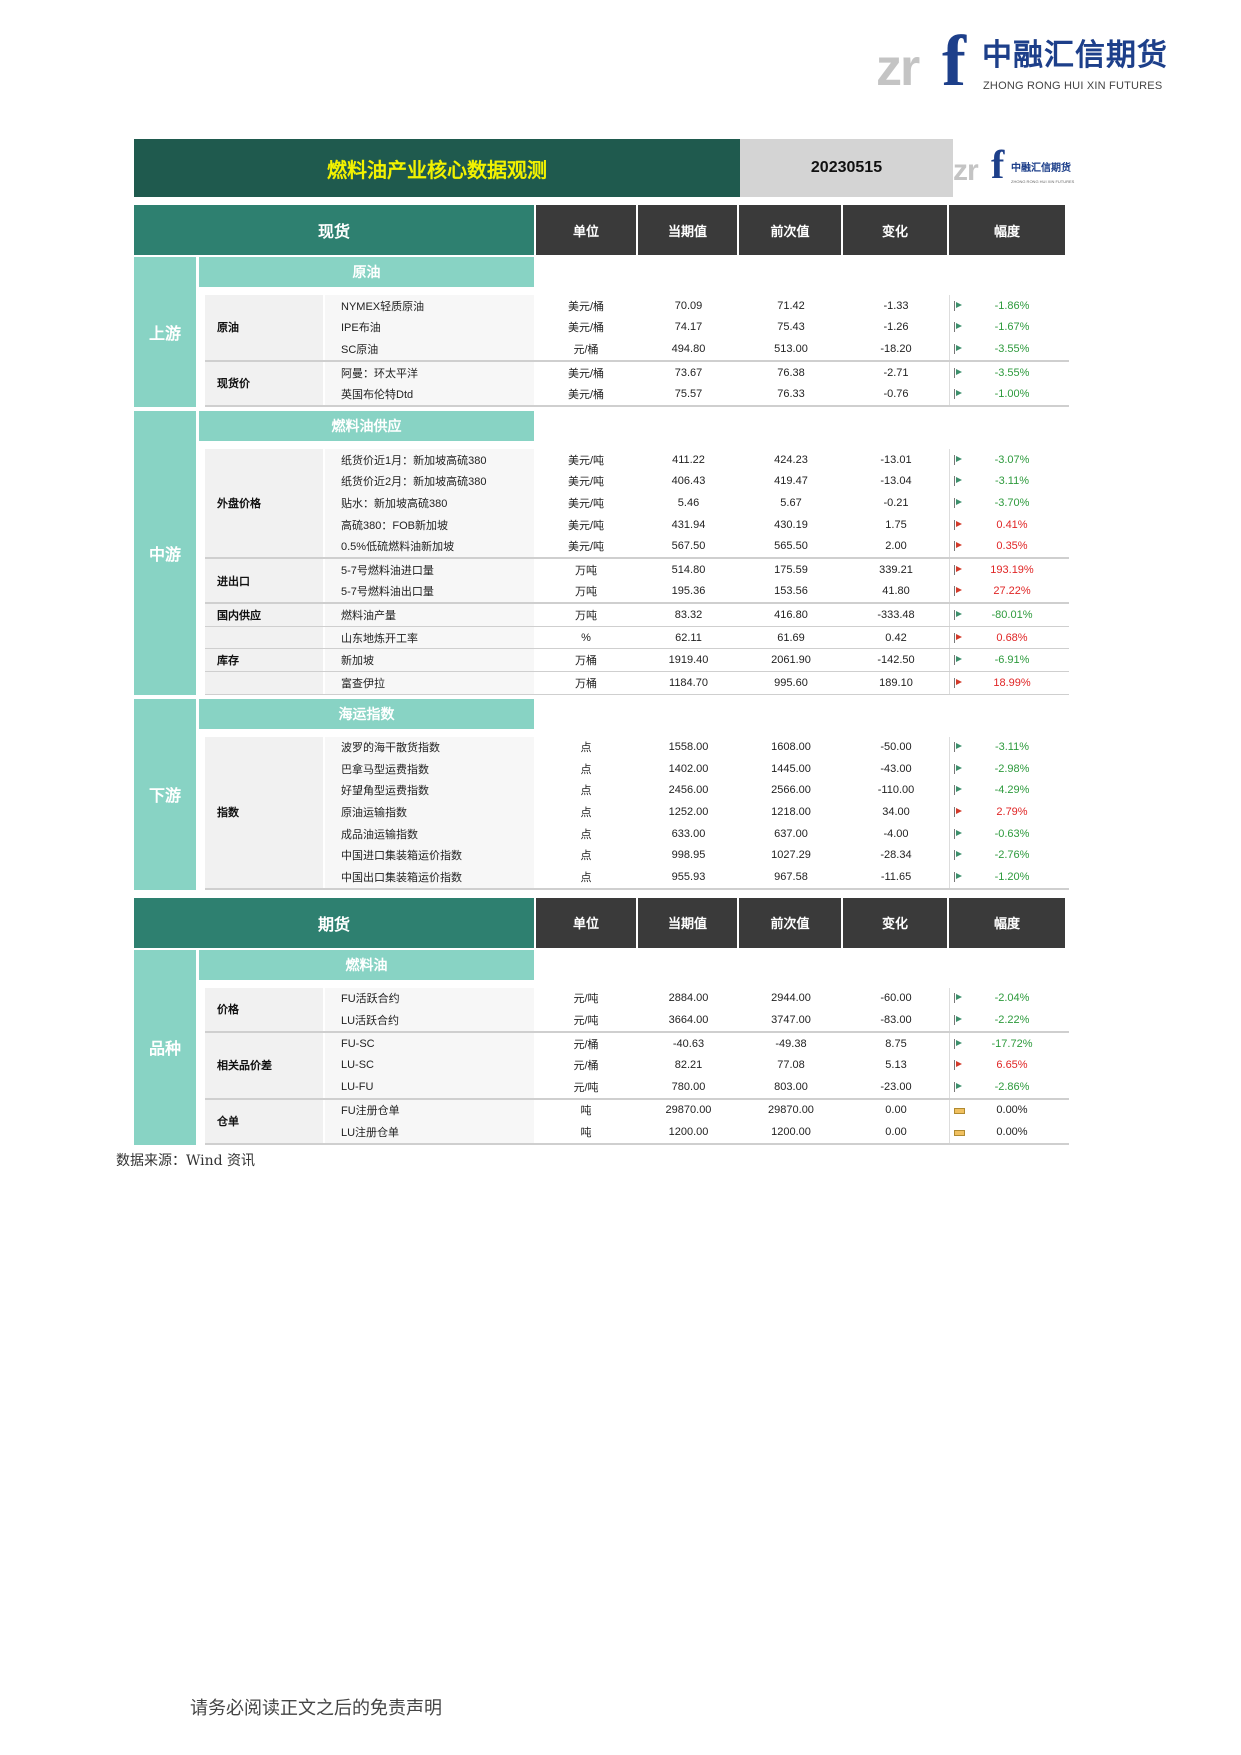 The image size is (1241, 1755). I want to click on change-percent: -1.20%, so click(1012, 876).